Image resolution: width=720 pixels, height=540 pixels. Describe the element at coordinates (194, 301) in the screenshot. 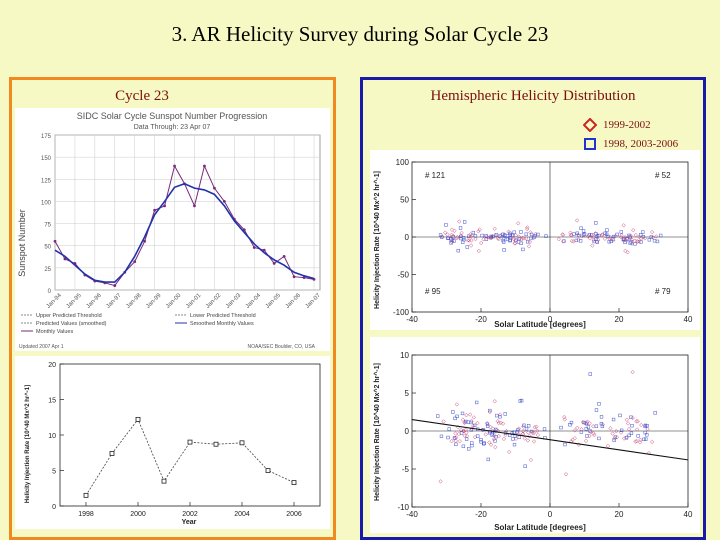

I see `x-tick-label: Jan-01` at that location.